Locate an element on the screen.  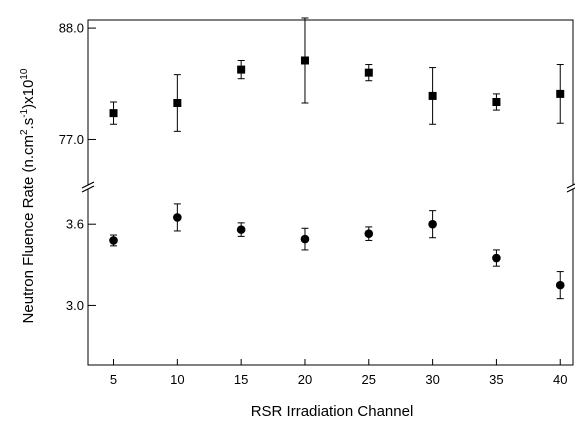
x-axis-ticks: 5 10 15 20 25 30 35 40 is located at coordinates (338, 373).